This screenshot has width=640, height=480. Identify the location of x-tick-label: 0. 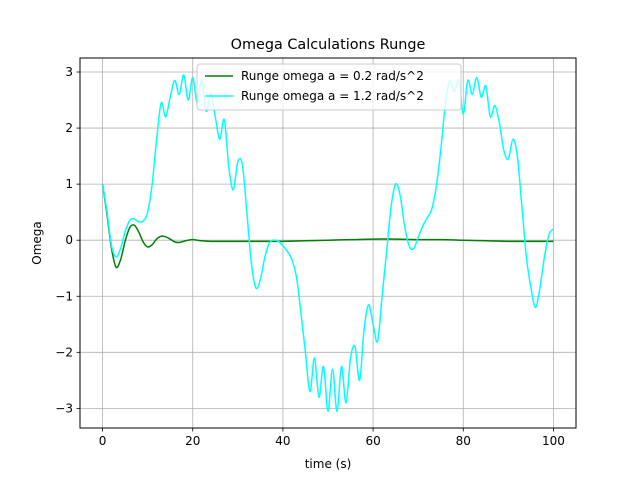
(103, 441).